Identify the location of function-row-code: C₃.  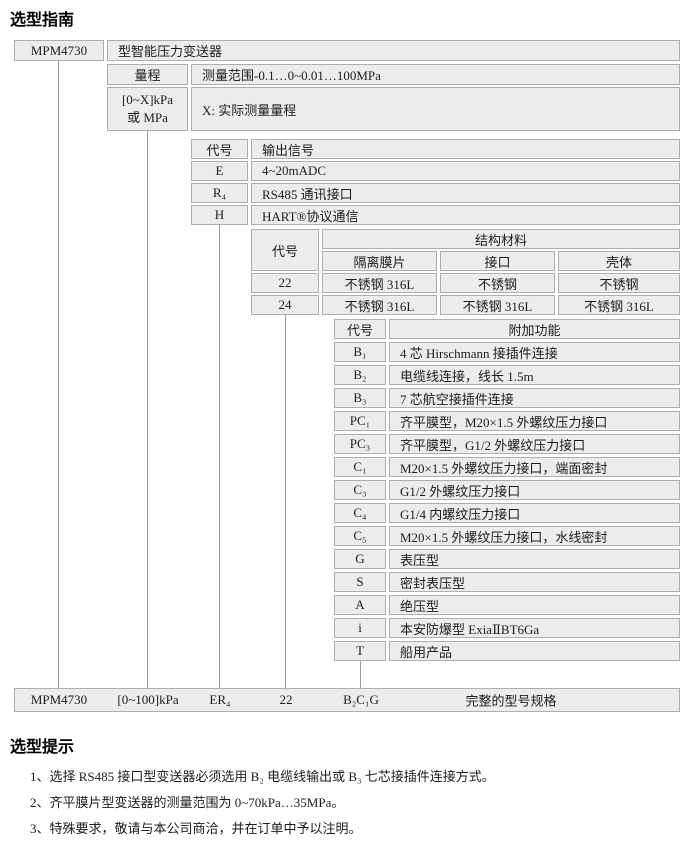
(360, 490).